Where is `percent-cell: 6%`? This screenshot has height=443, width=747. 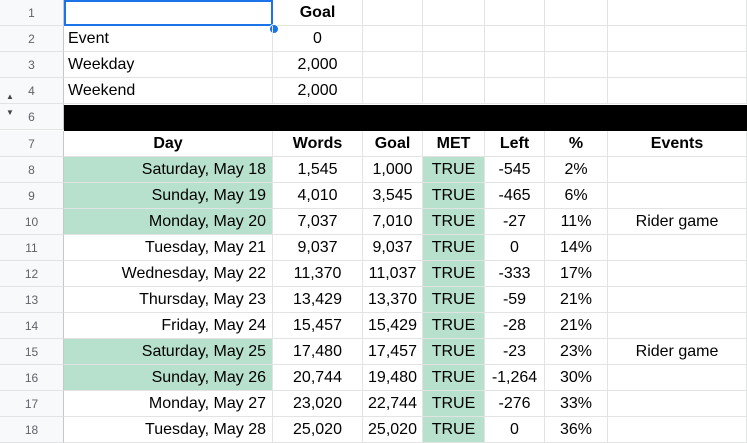 percent-cell: 6% is located at coordinates (576, 196).